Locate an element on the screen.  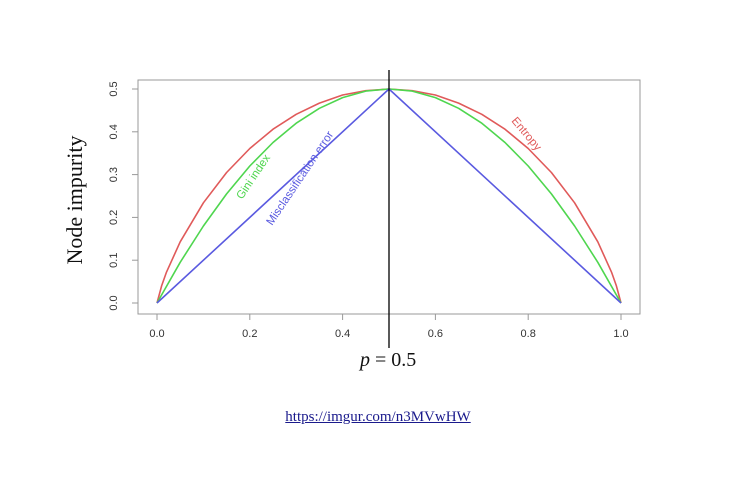
p-annotation: p = 0.5 is located at coordinates (387, 360).